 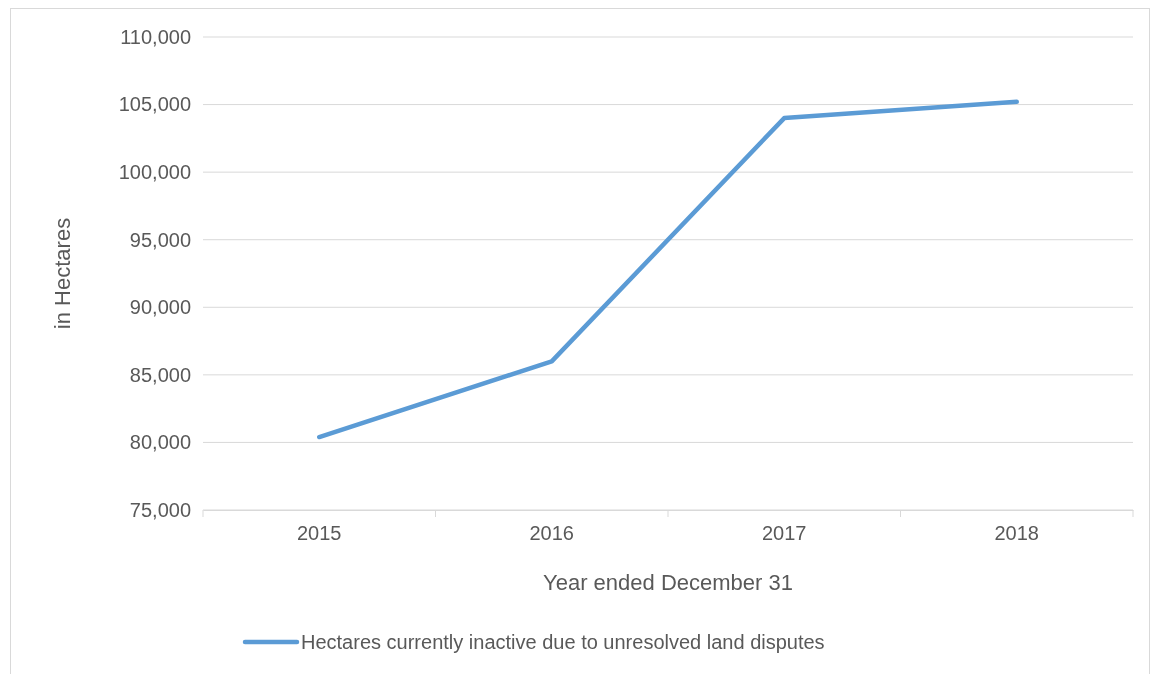 I want to click on y-tick-label: 85,000, so click(x=160, y=374).